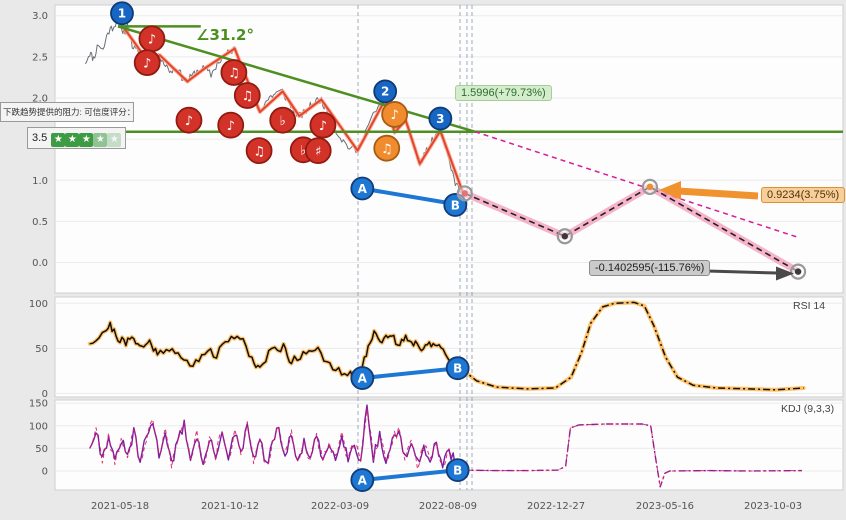 This screenshot has height=520, width=846. What do you see at coordinates (665, 506) in the screenshot?
I see `x-tick-label: 2023-05-16` at bounding box center [665, 506].